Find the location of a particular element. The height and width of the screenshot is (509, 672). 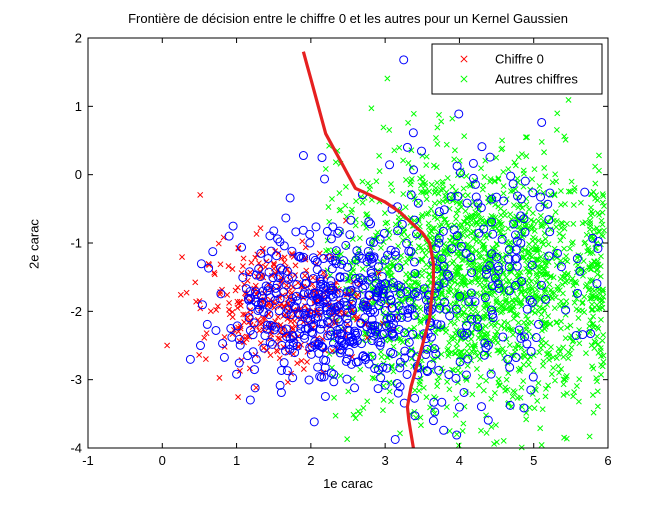

y-tick-label: 2 is located at coordinates (78, 38).